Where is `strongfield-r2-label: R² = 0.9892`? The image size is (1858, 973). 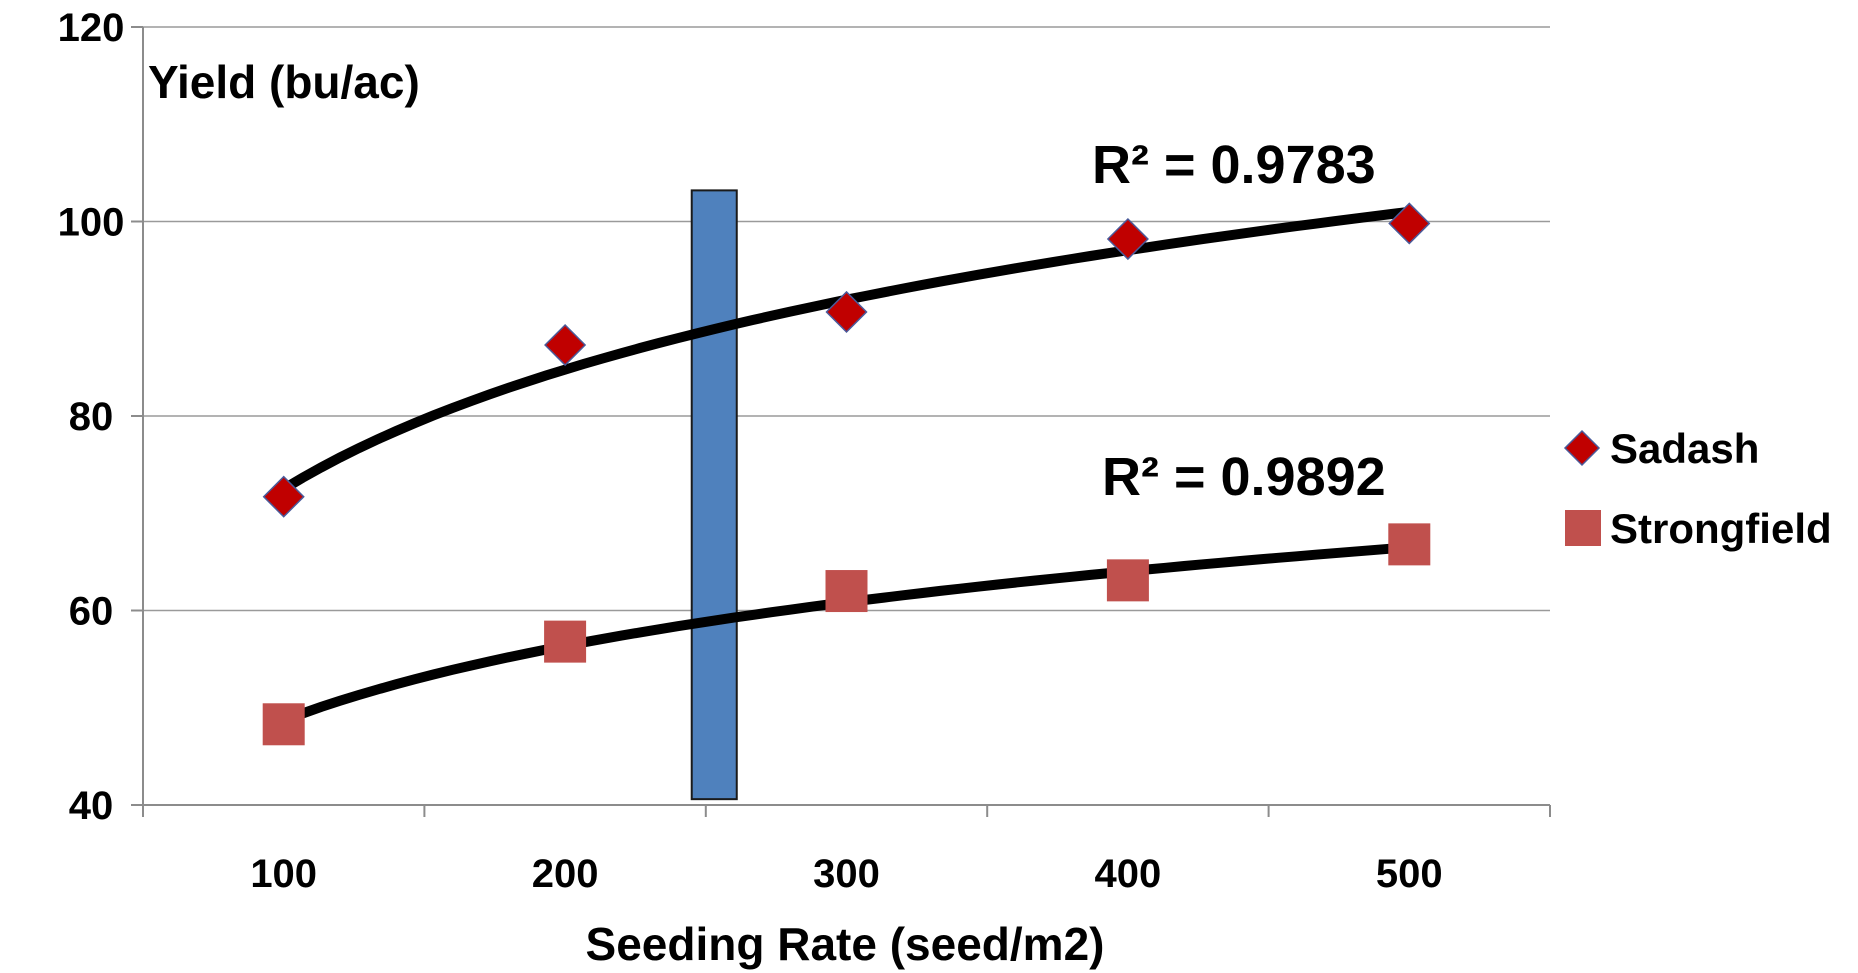
strongfield-r2-label: R² = 0.9892 is located at coordinates (1244, 477).